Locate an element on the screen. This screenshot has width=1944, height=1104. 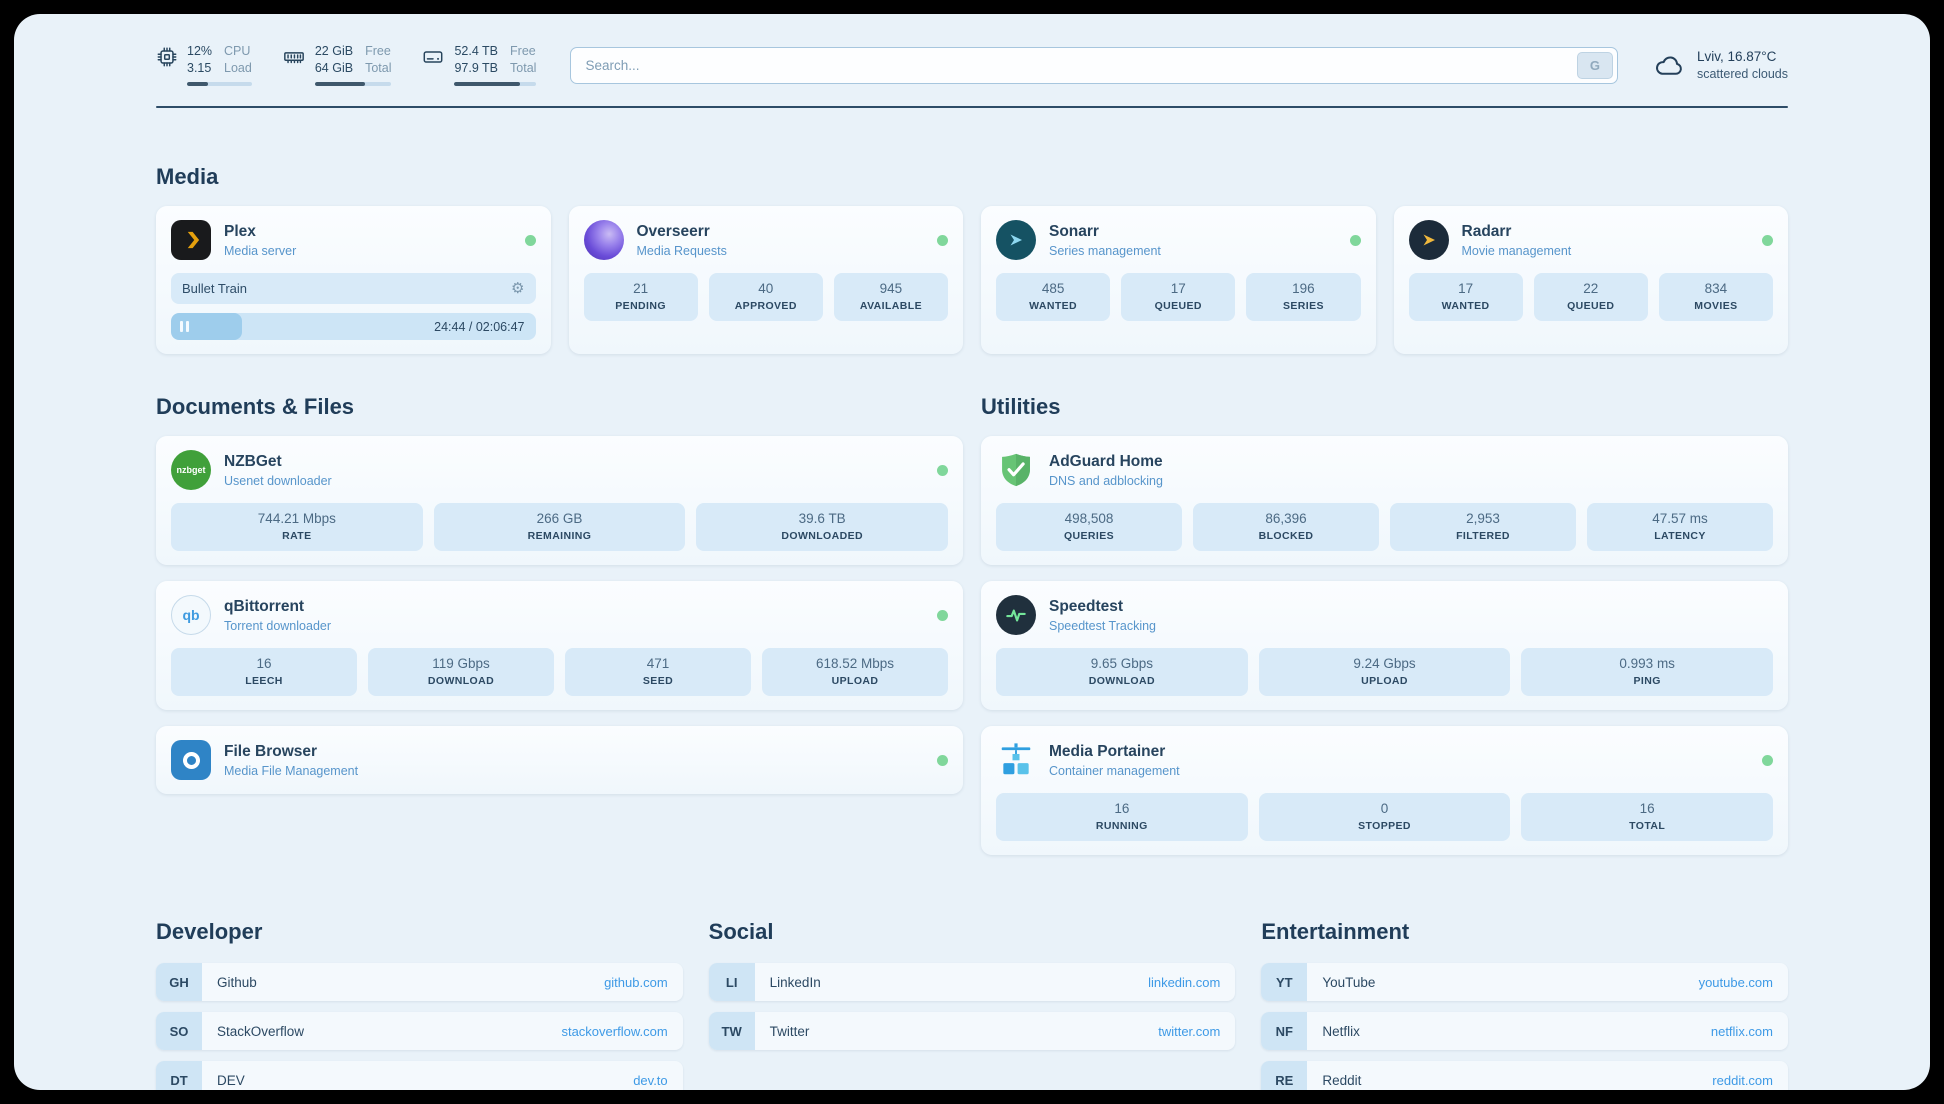
github-icon: GH is located at coordinates (179, 982).